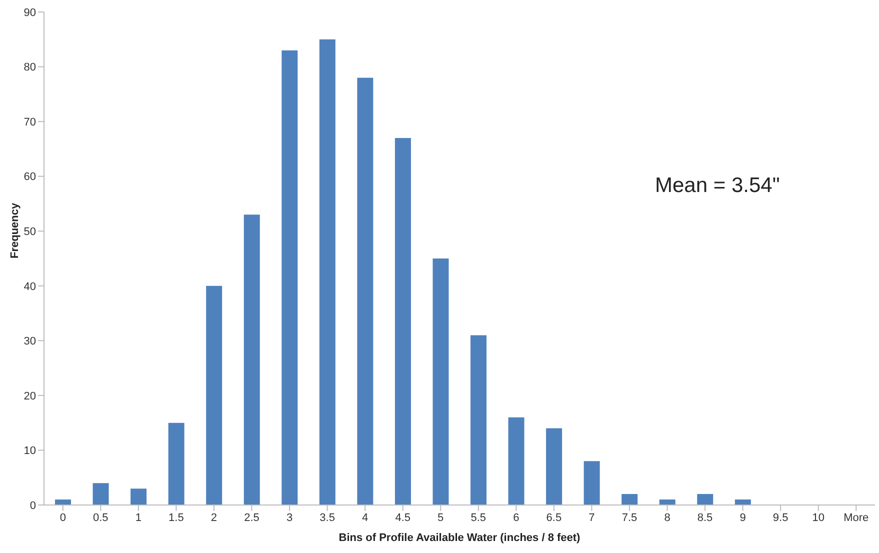  Describe the element at coordinates (33, 506) in the screenshot. I see `y-tick-label: 0` at that location.